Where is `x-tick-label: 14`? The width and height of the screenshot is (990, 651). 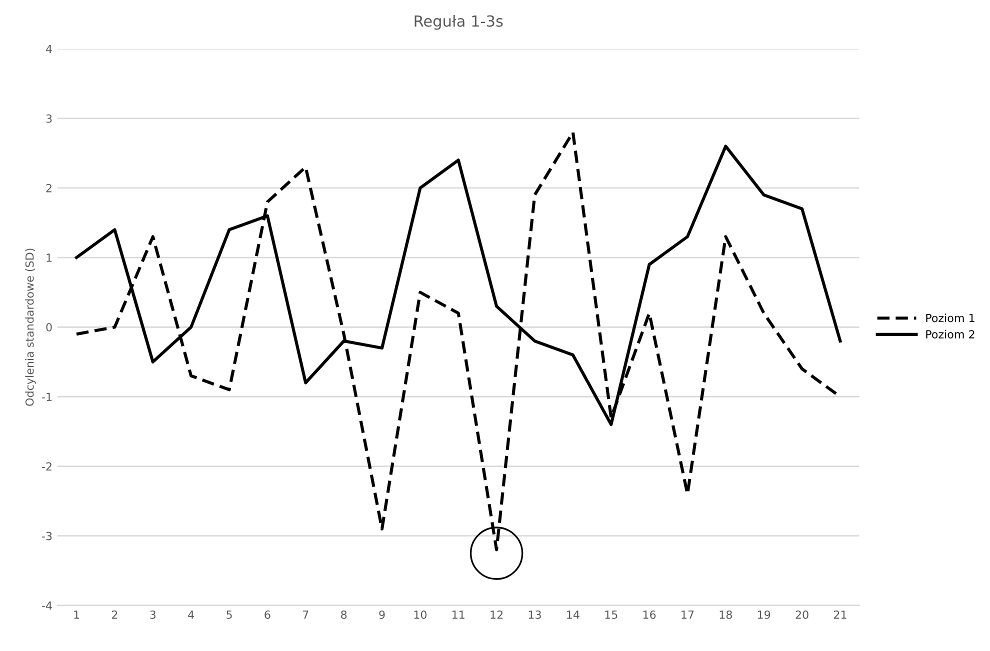 x-tick-label: 14 is located at coordinates (573, 614).